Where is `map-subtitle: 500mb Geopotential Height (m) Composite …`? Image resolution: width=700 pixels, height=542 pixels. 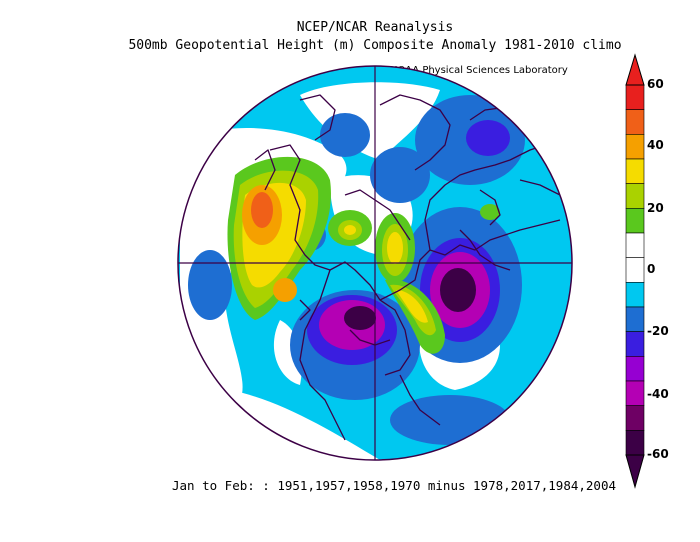 map-subtitle: 500mb Geopotential Height (m) Composite … is located at coordinates (375, 45).